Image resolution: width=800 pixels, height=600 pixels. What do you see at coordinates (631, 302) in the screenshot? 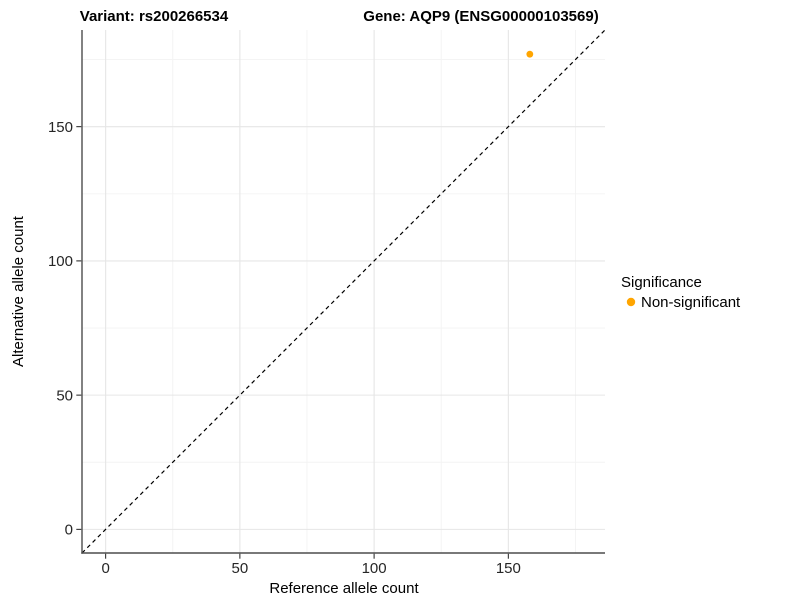
I see `legend-point-icon` at bounding box center [631, 302].